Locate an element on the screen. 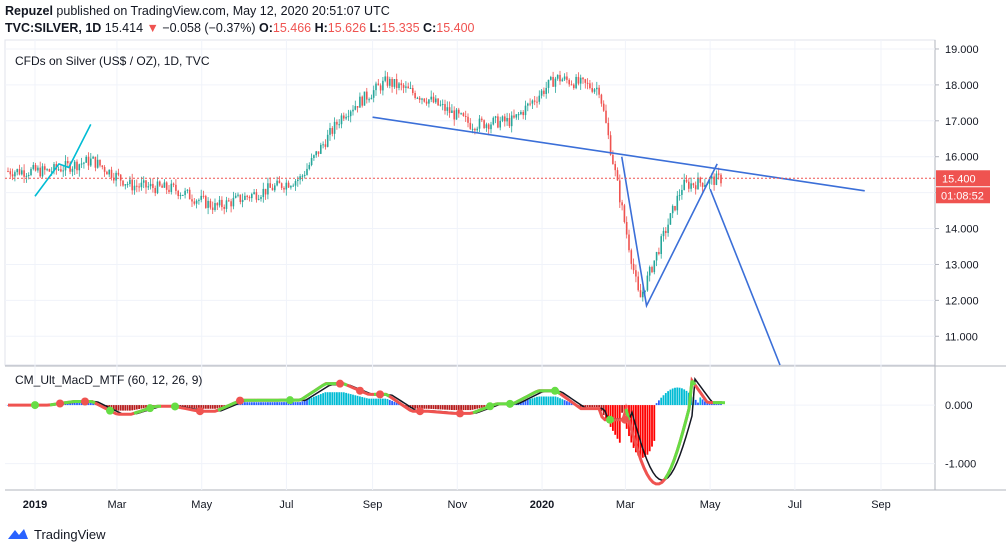 The height and width of the screenshot is (553, 1006). x-tick-label: May is located at coordinates (201, 505).